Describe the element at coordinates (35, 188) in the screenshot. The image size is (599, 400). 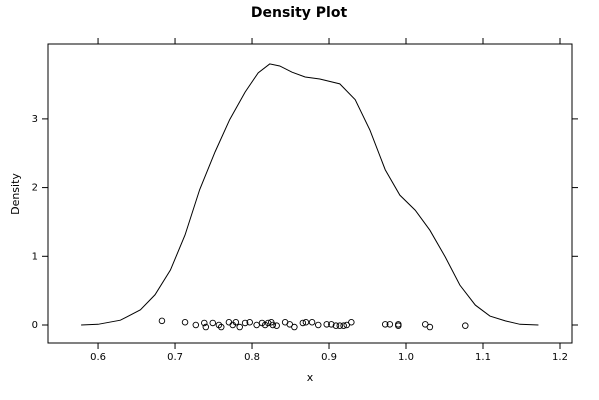
I see `y-tick-label: 2` at that location.